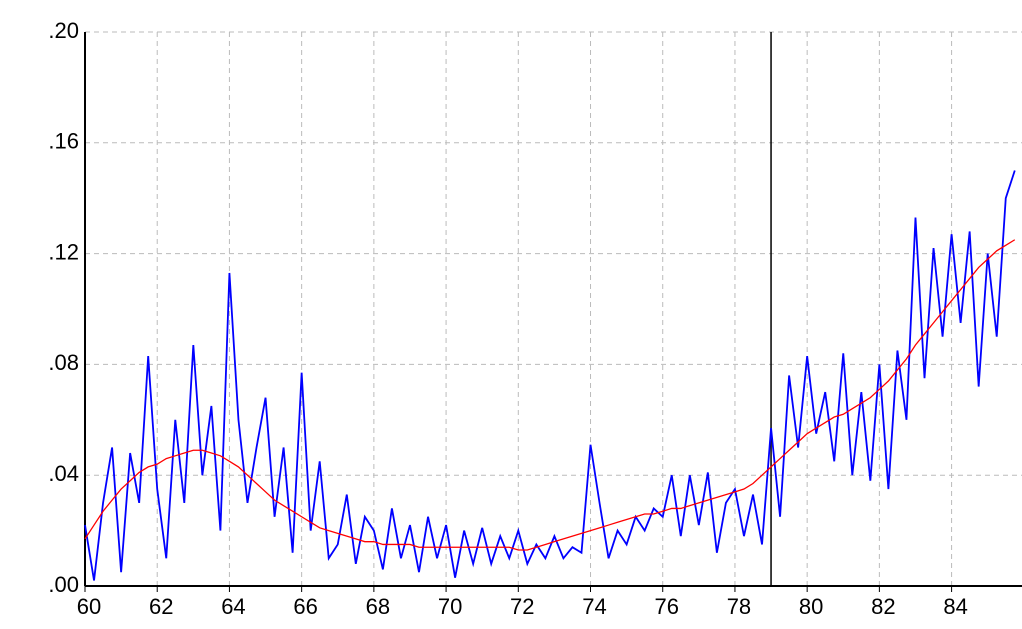 This screenshot has height=629, width=1022. I want to click on y-tick-label: .12, so click(63, 251).